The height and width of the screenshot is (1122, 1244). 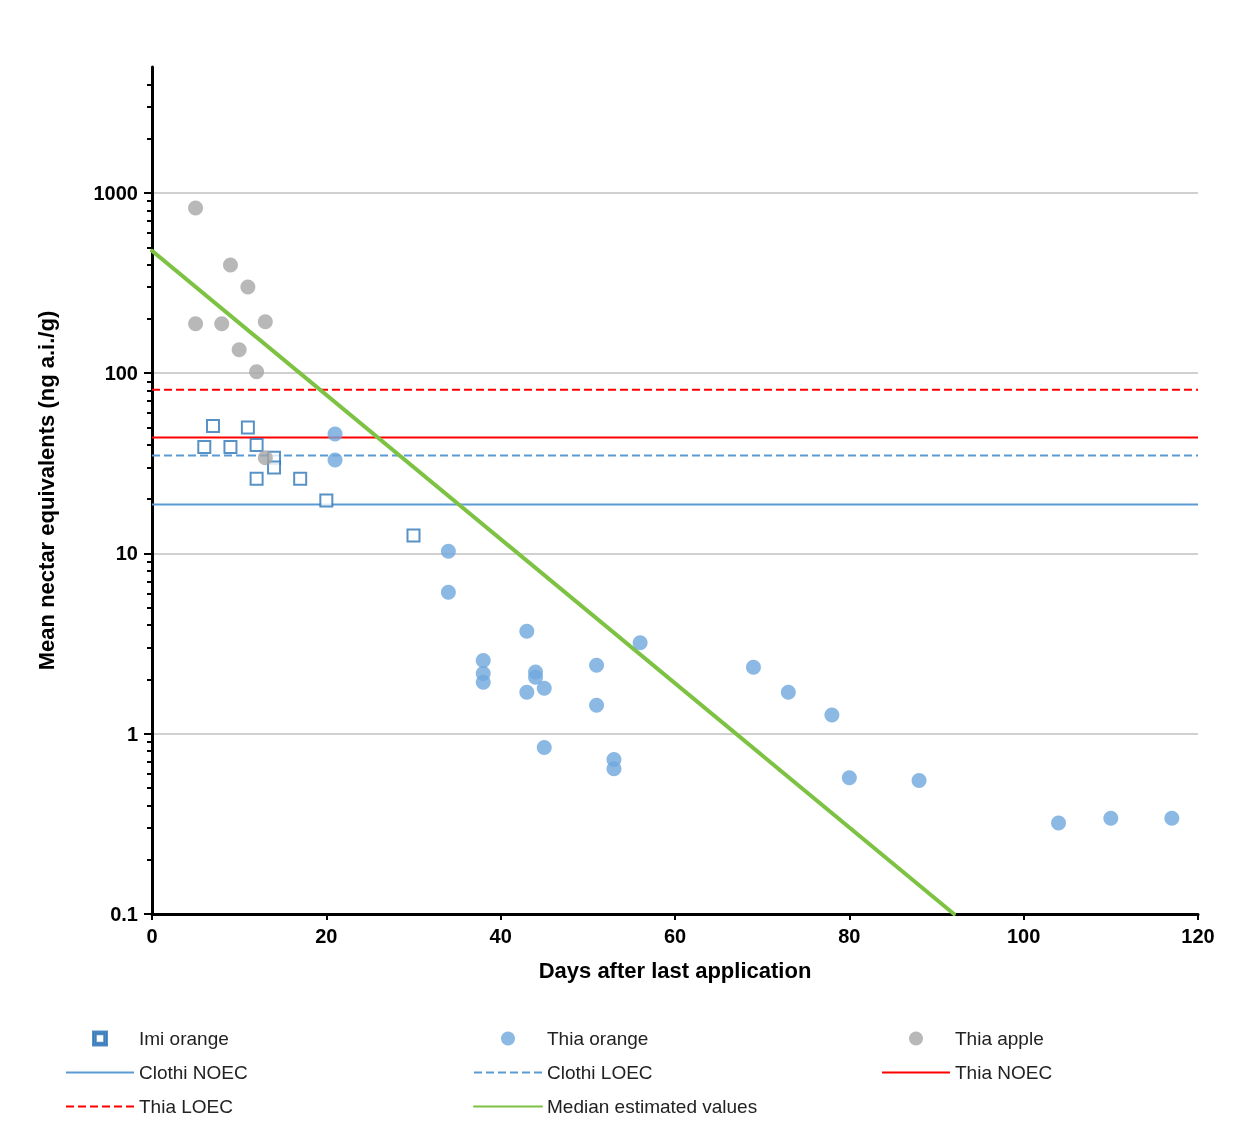 I want to click on x-tick-label: 40, so click(x=500, y=936).